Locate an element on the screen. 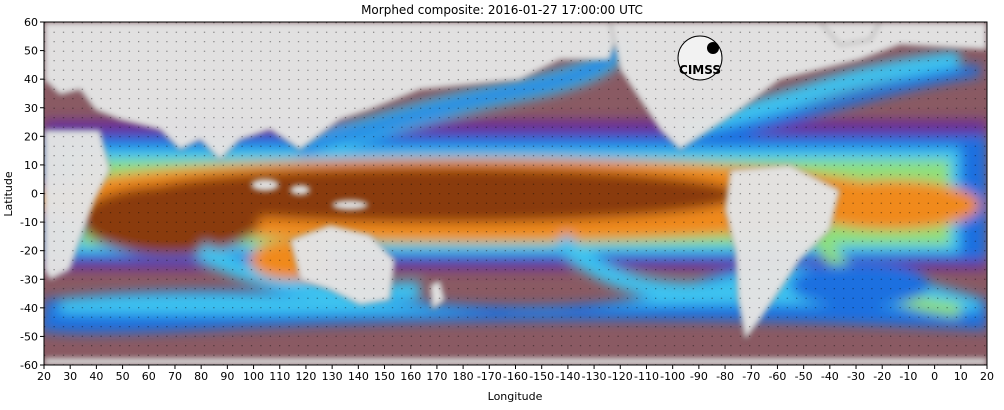 The width and height of the screenshot is (1004, 410). x-tick-label: -160 is located at coordinates (515, 376).